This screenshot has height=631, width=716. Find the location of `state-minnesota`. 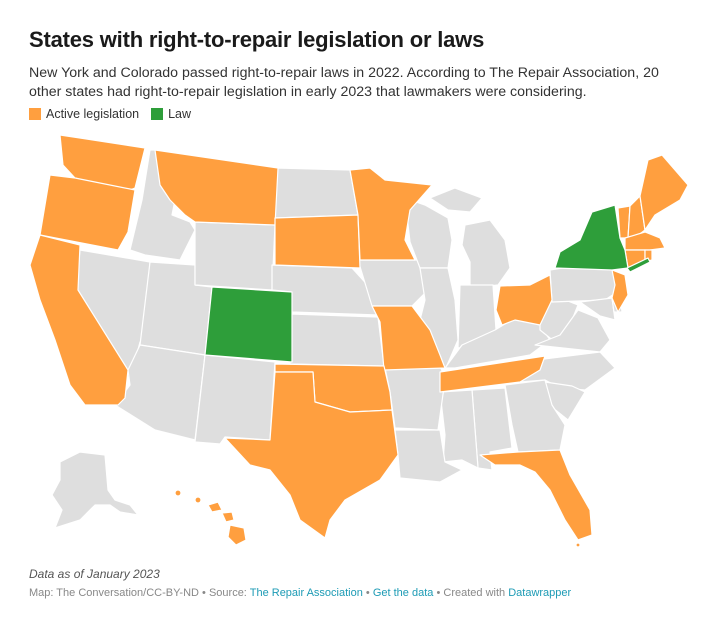

state-minnesota is located at coordinates (391, 214).